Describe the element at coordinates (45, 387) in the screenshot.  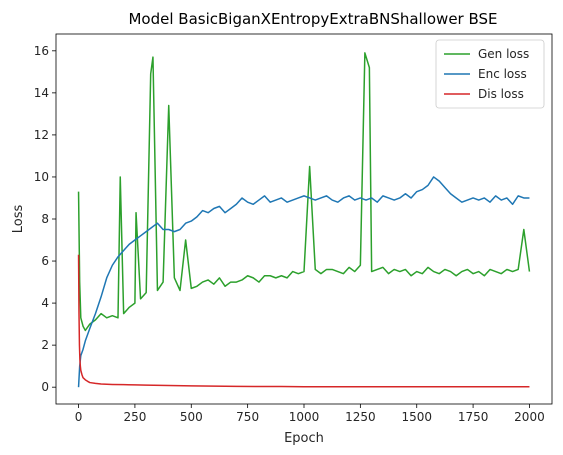
I see `y-tick-label: 0` at that location.